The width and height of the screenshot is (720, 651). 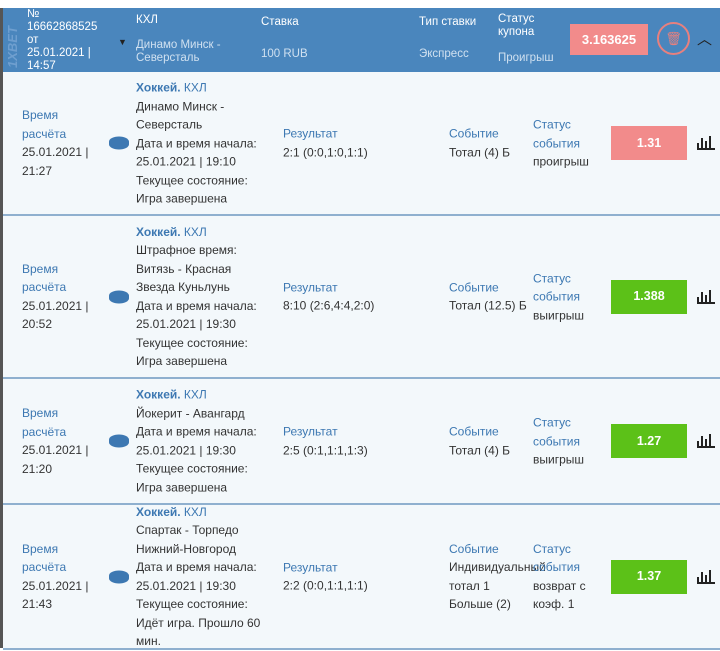 I want to click on event-status: Статус события возврат с коэф. 1, so click(x=570, y=577).